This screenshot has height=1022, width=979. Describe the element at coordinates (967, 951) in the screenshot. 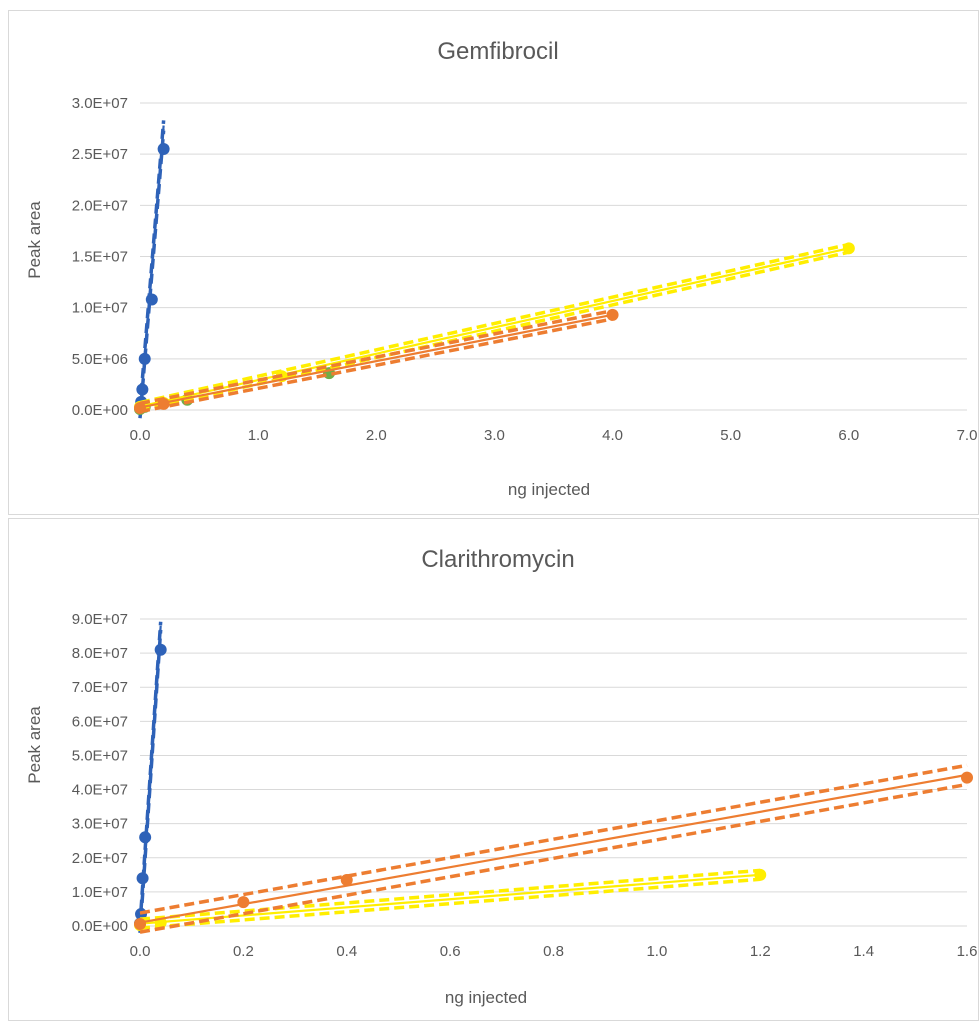

I see `x-tick-label: 1.6` at that location.